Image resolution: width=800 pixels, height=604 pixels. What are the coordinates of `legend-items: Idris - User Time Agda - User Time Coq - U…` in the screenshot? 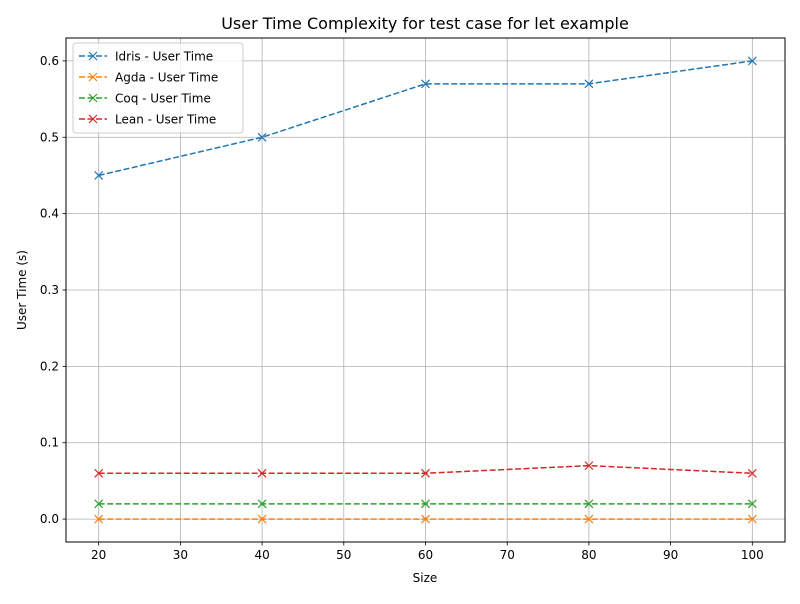 It's located at (148, 88).